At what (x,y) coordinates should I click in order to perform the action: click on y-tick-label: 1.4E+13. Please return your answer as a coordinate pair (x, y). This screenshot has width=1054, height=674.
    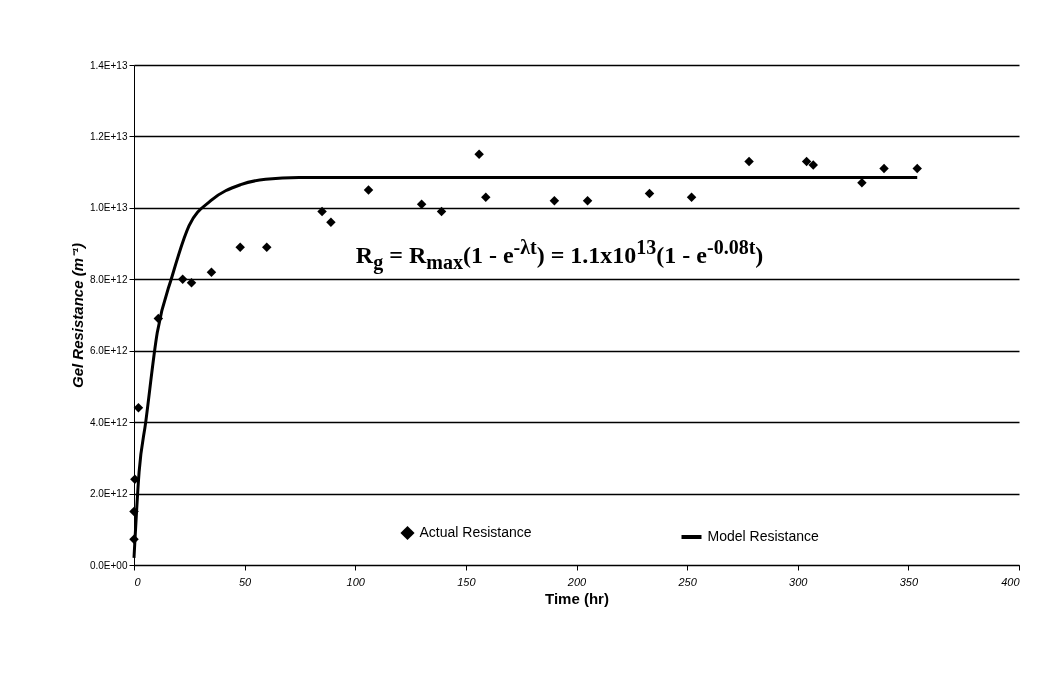
    Looking at the image, I should click on (108, 65).